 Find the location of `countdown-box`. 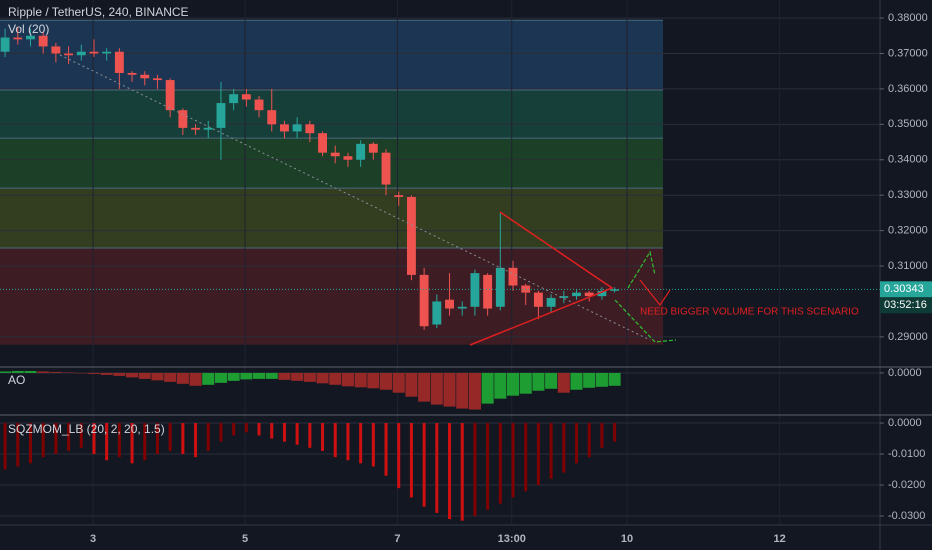

countdown-box is located at coordinates (906, 305).